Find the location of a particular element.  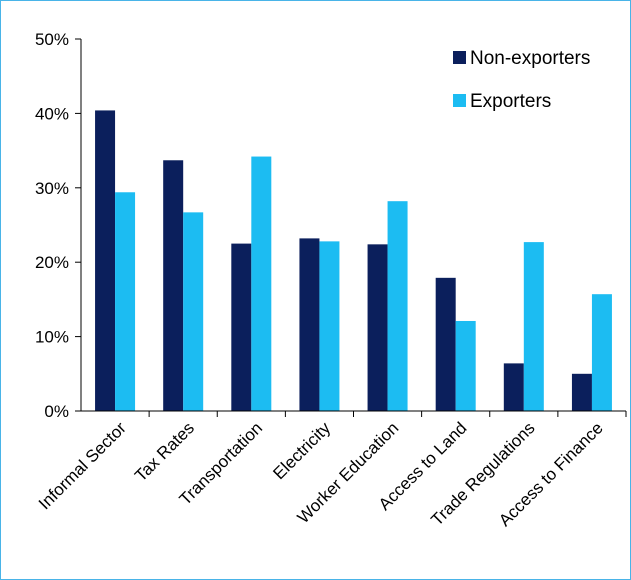

y-tick-label: 40% is located at coordinates (52, 113).